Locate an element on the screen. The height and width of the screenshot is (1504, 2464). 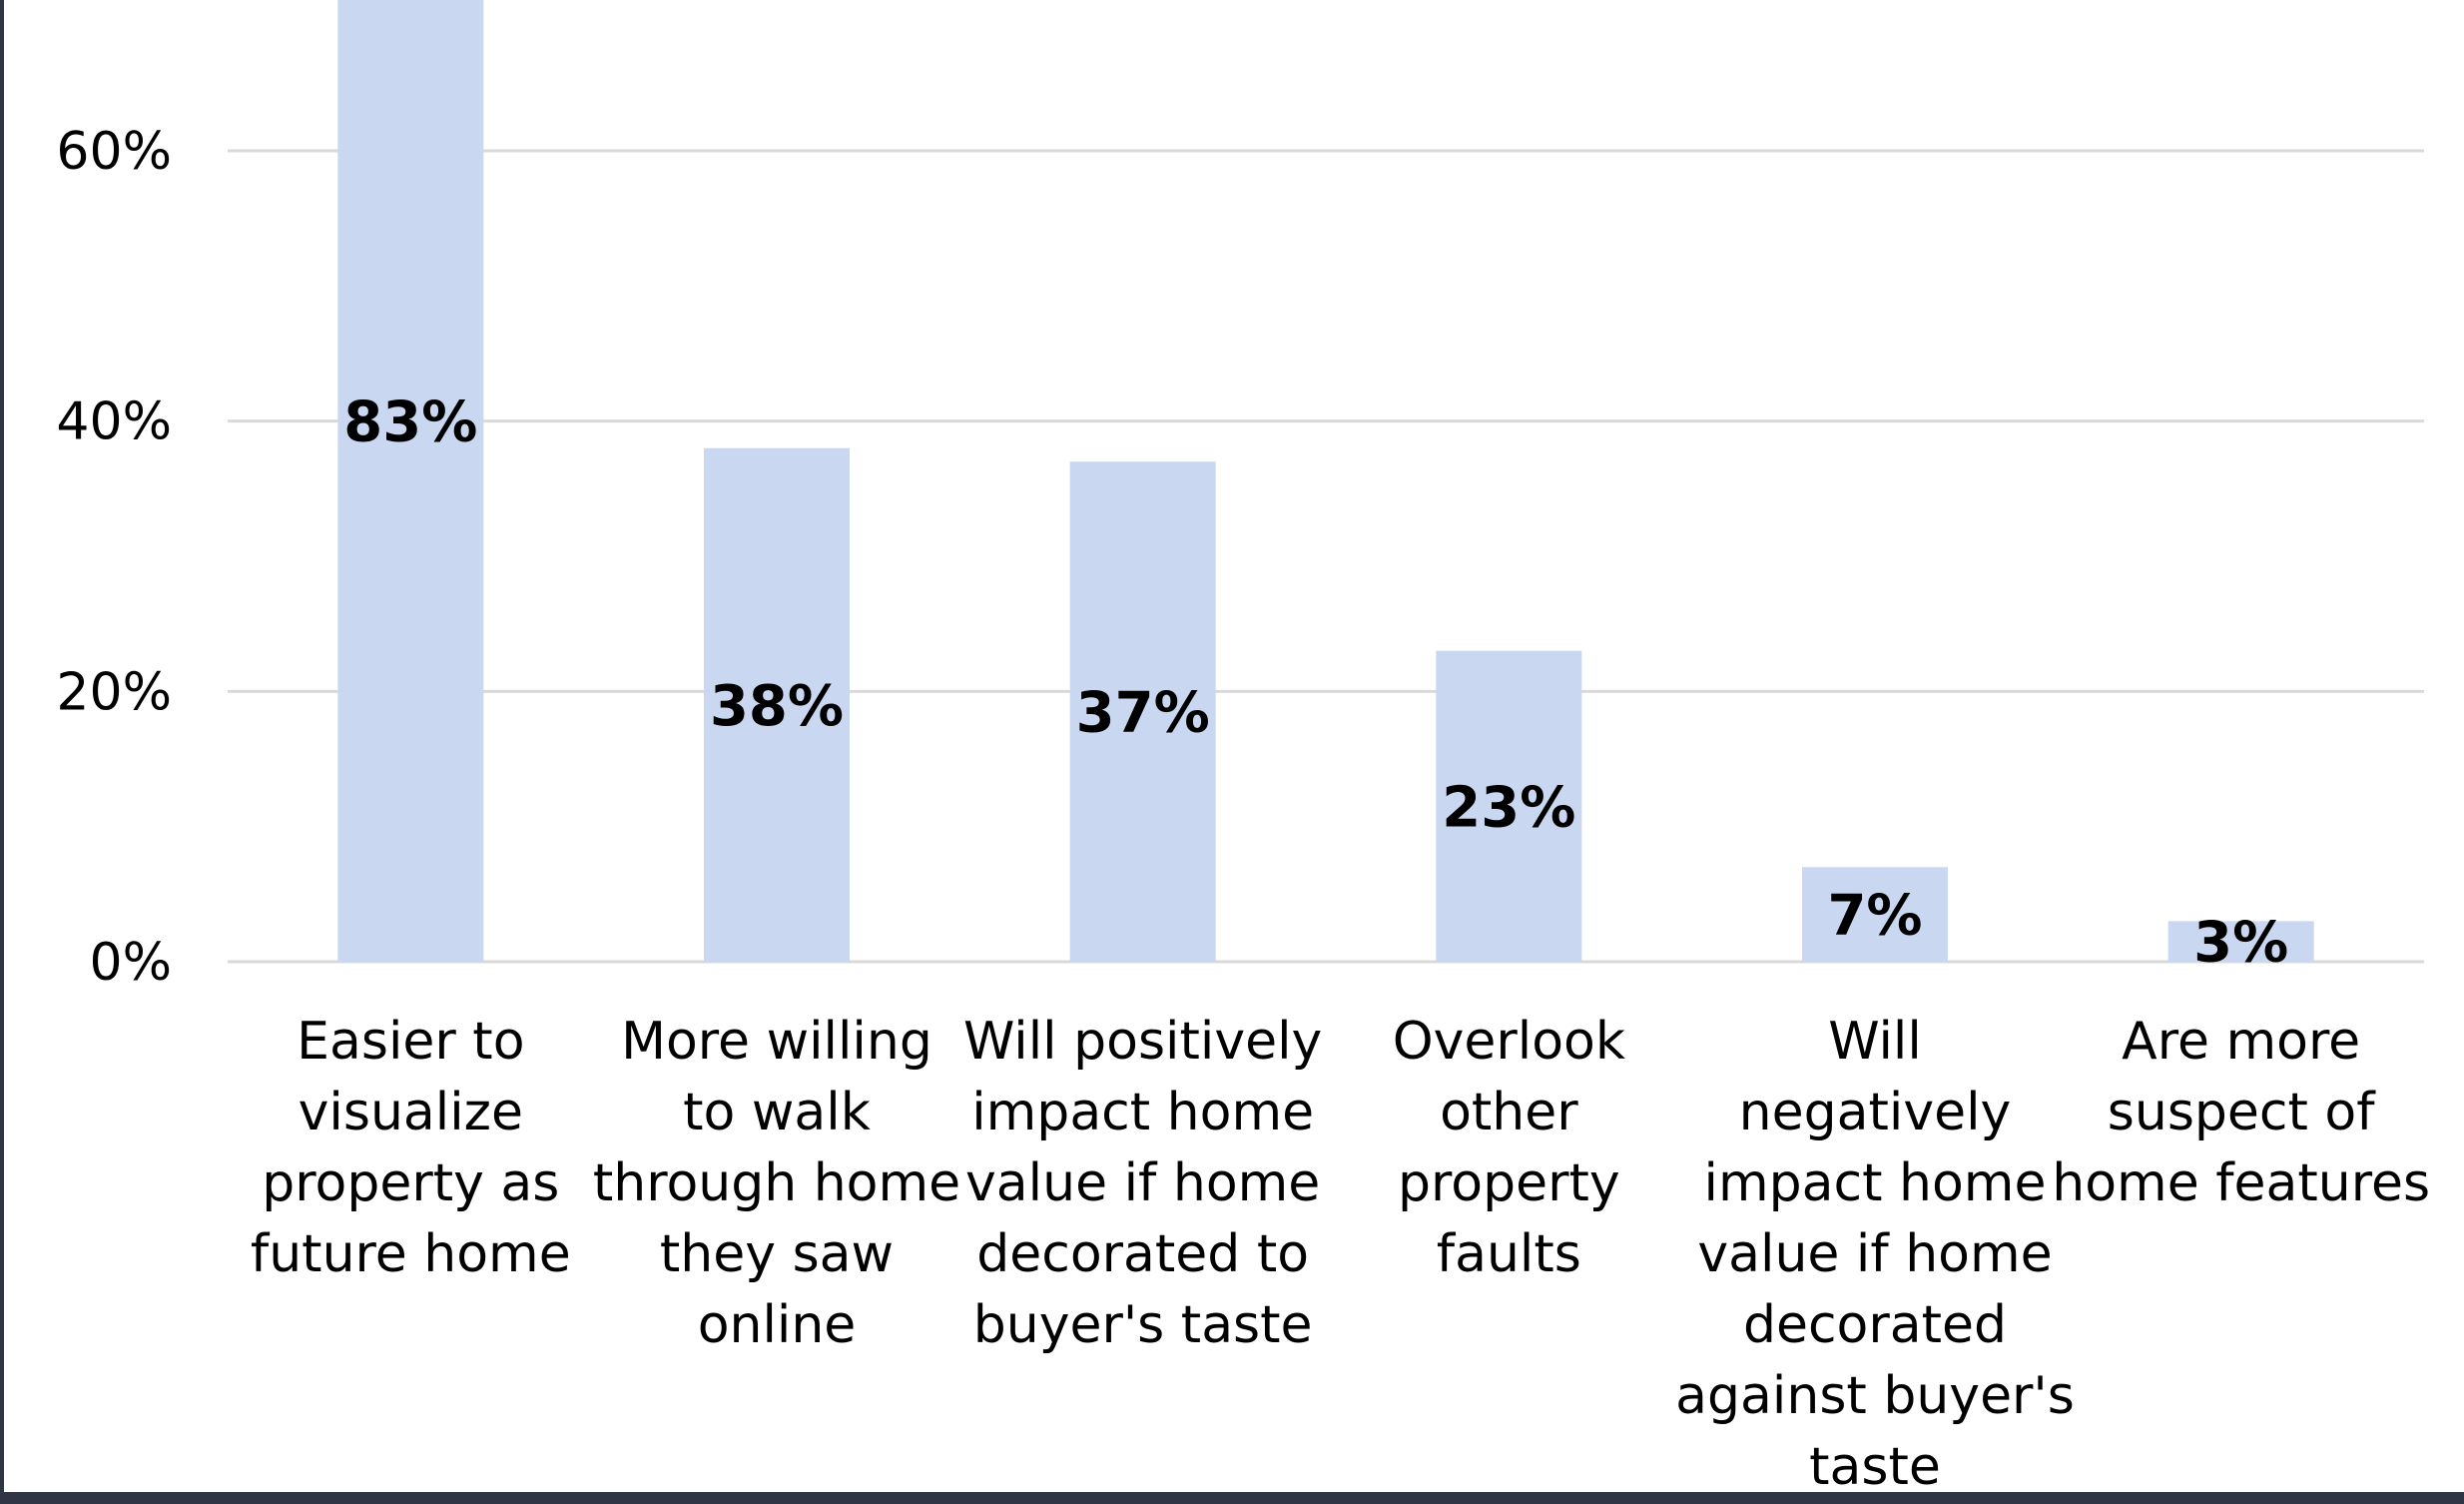
x-tick-label-line: through home is located at coordinates (776, 1183).